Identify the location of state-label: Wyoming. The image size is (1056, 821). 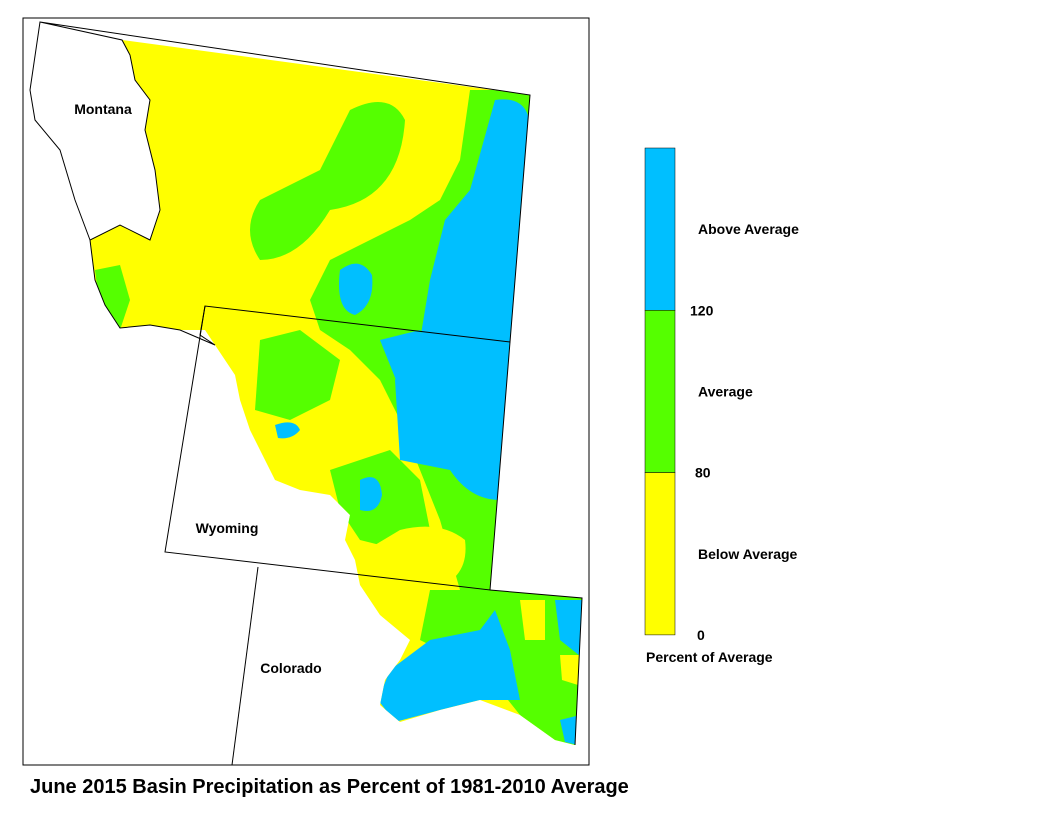
(227, 528).